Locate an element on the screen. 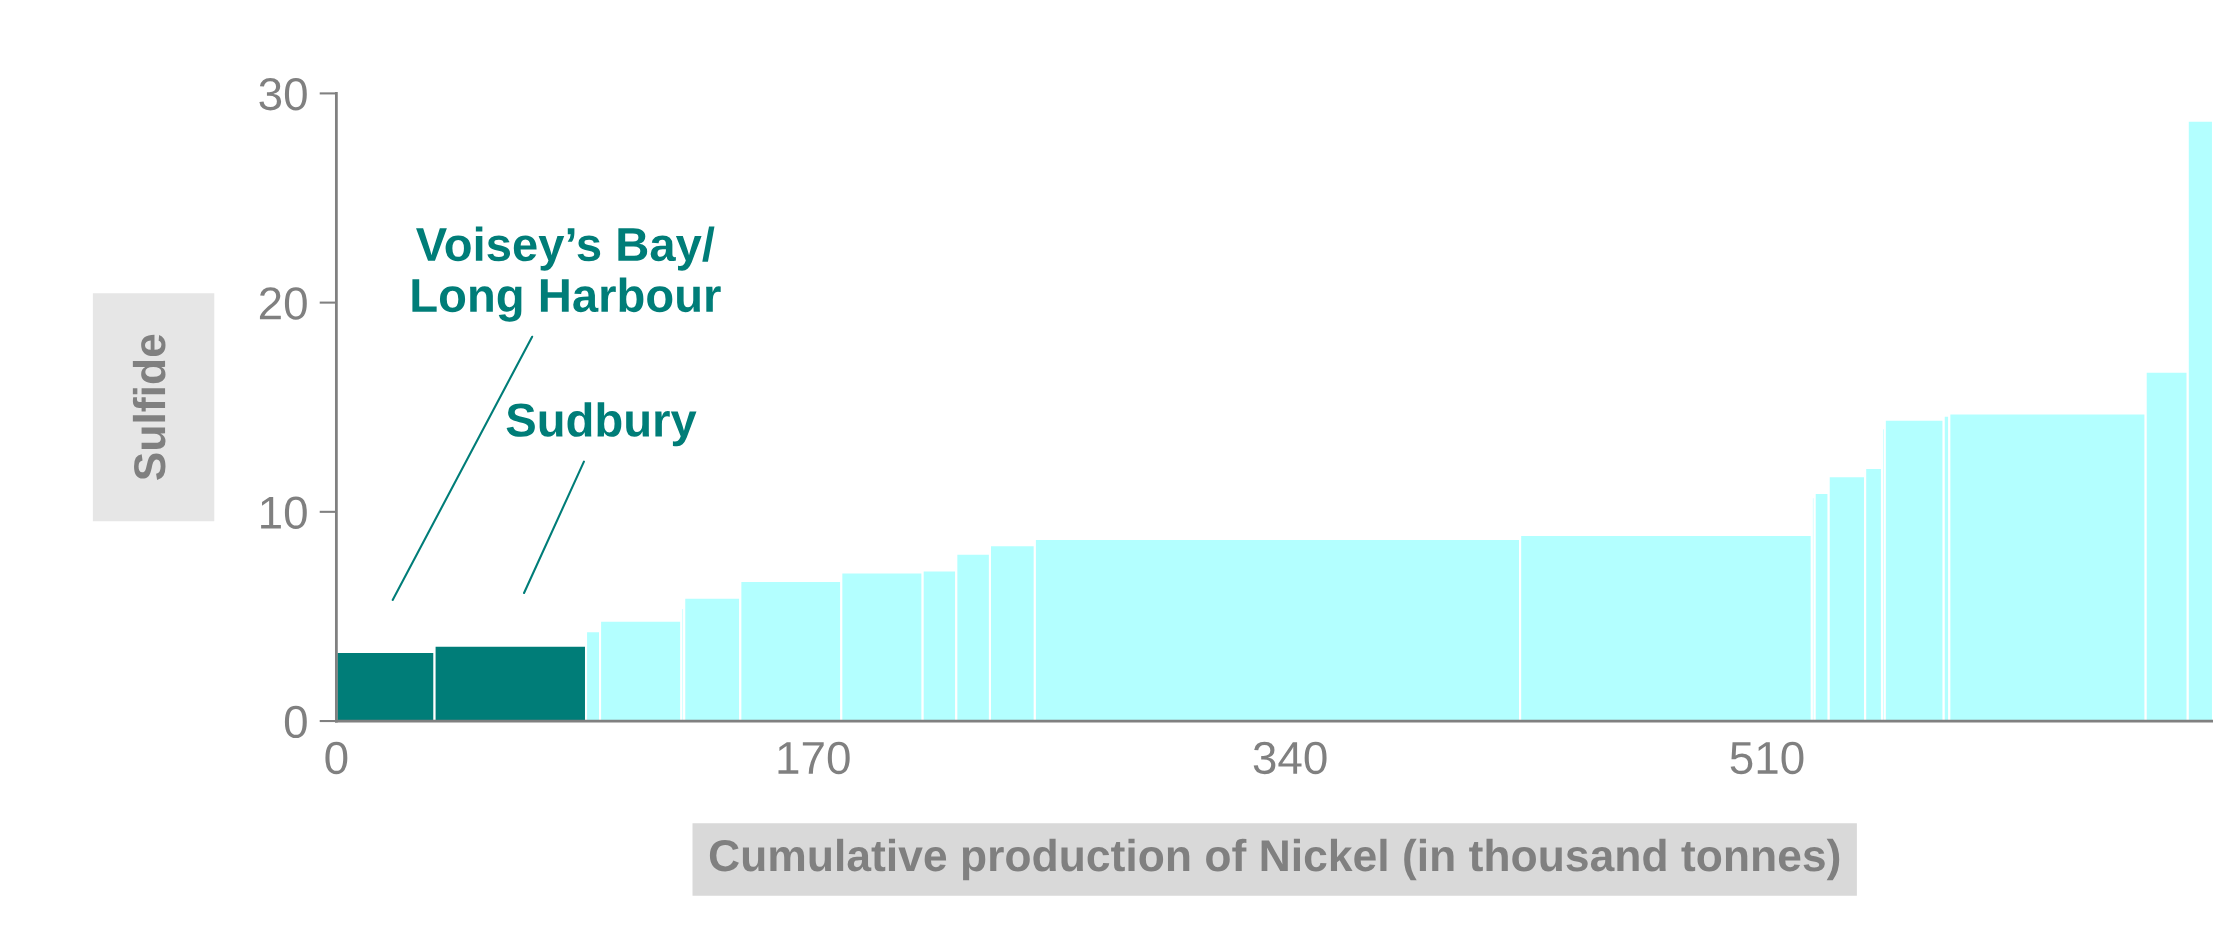 The height and width of the screenshot is (934, 2213). y-tick-label: 20 is located at coordinates (283, 303).